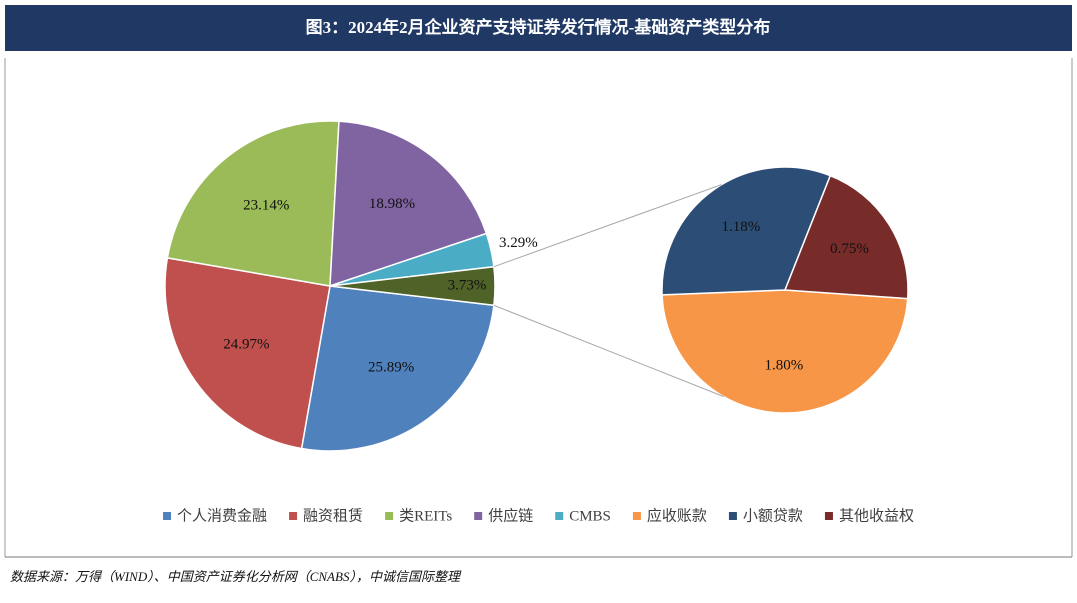 This screenshot has height=603, width=1077. I want to click on legend-label: 个人消费金融, so click(222, 515).